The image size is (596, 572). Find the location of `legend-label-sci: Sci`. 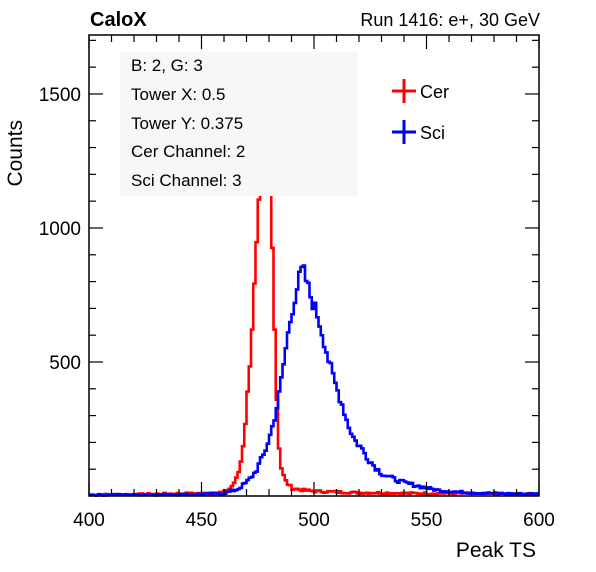

legend-label-sci: Sci is located at coordinates (432, 133).